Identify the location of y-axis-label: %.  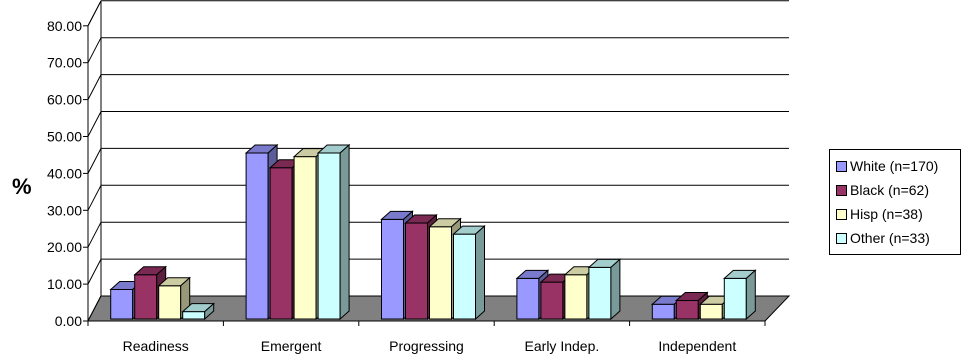
(22, 186).